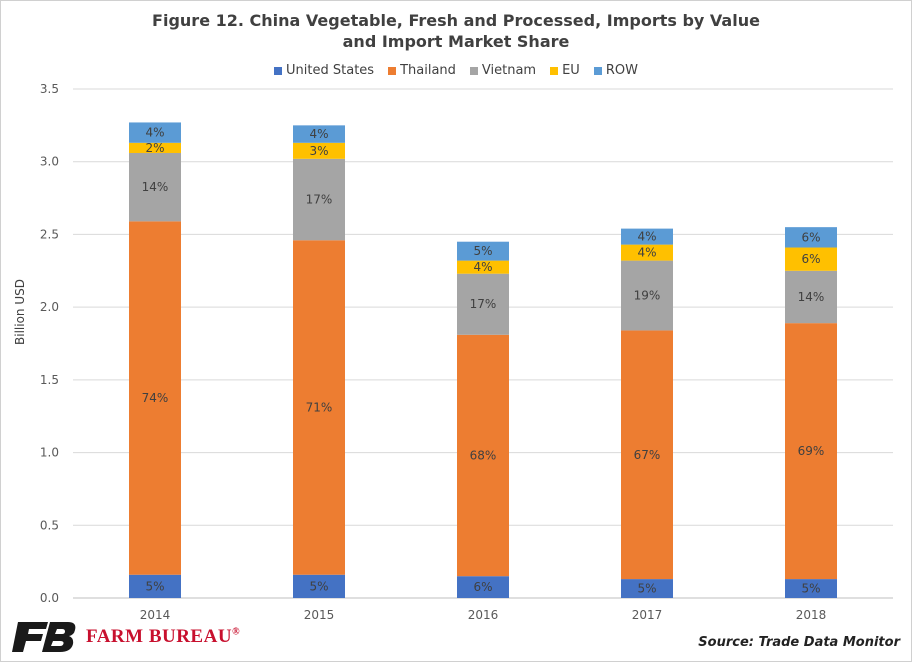  What do you see at coordinates (49, 525) in the screenshot?
I see `y-tick-label: 0.5` at bounding box center [49, 525].